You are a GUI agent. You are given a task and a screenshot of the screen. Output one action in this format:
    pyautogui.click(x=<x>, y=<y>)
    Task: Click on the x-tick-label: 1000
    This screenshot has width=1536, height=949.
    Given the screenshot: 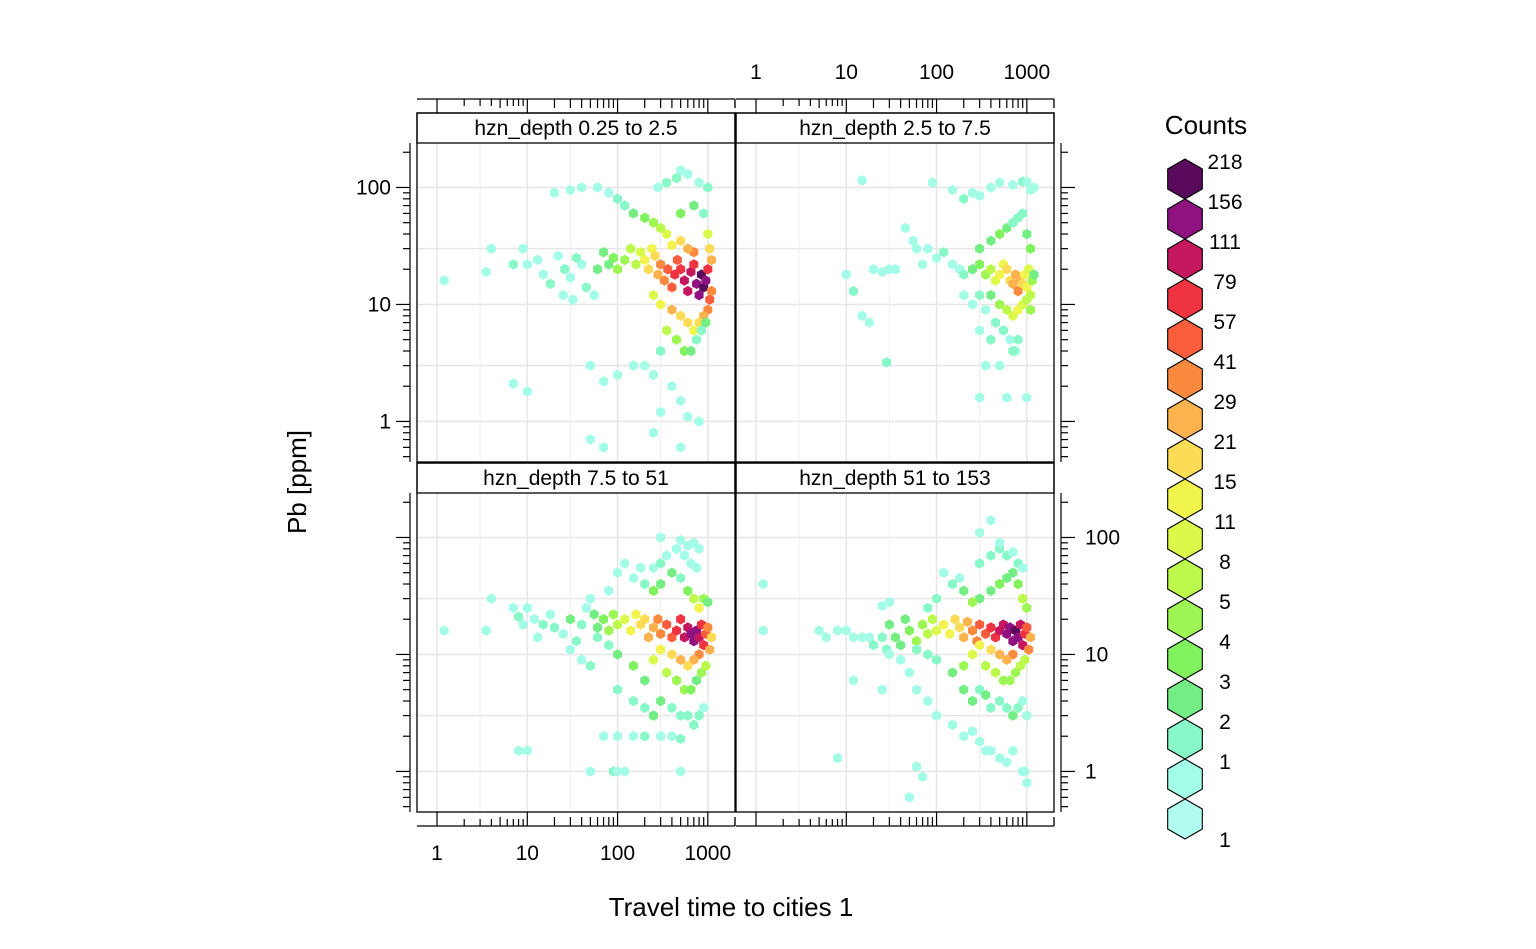 What is the action you would take?
    pyautogui.click(x=707, y=853)
    